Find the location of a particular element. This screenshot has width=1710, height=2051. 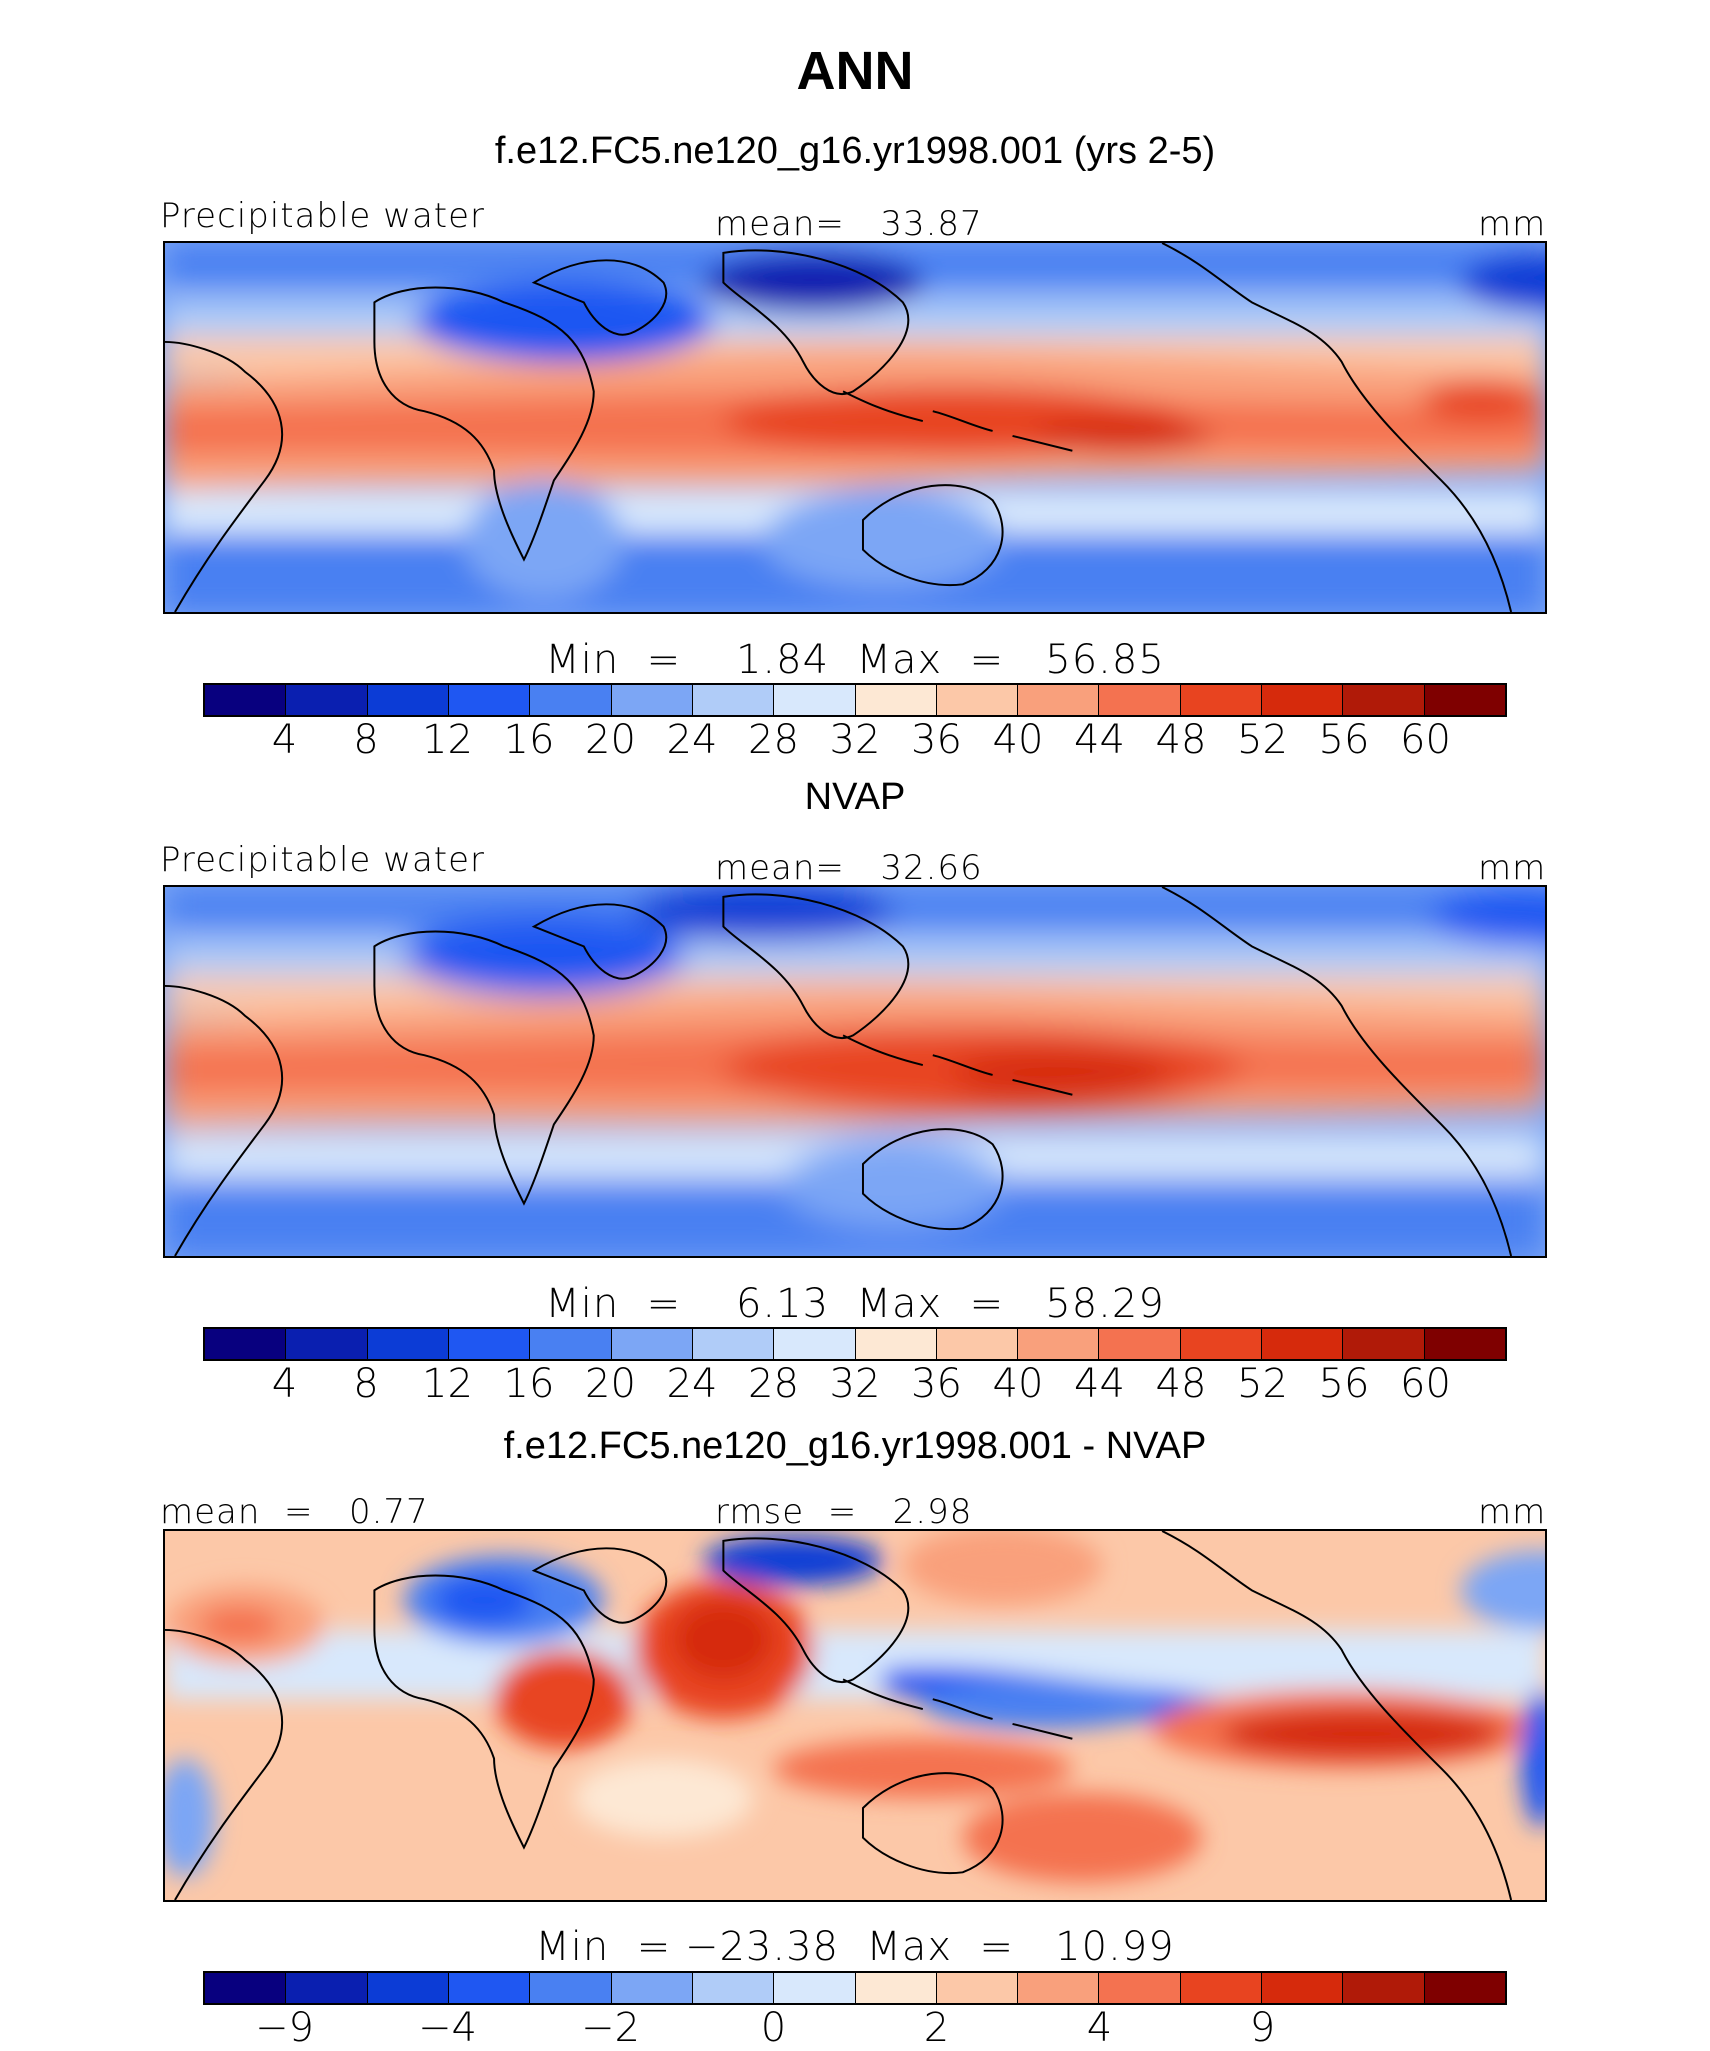

panel-2-mean-label: mean= 32.66 is located at coordinates (849, 868).